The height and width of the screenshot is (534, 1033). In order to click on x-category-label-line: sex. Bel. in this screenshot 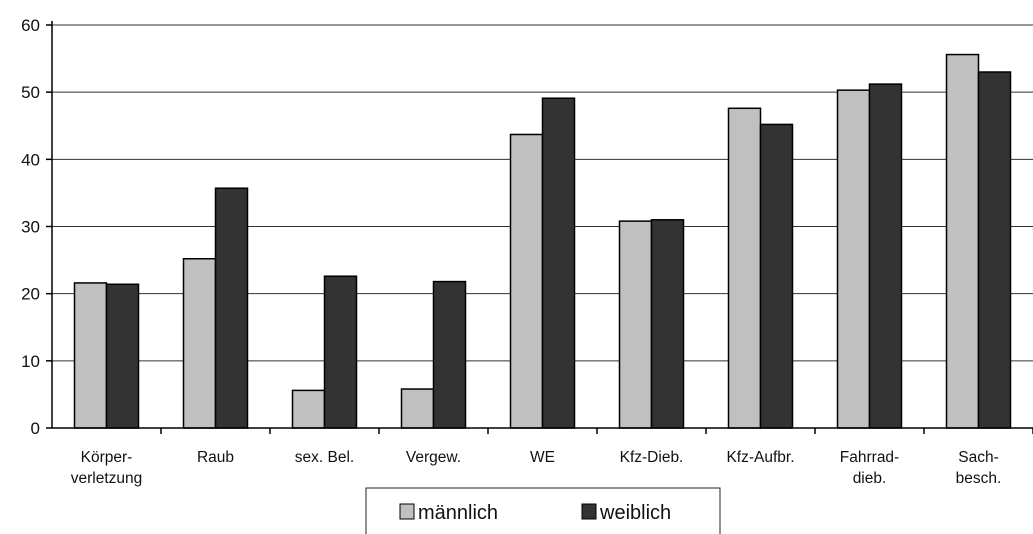, I will do `click(324, 457)`.